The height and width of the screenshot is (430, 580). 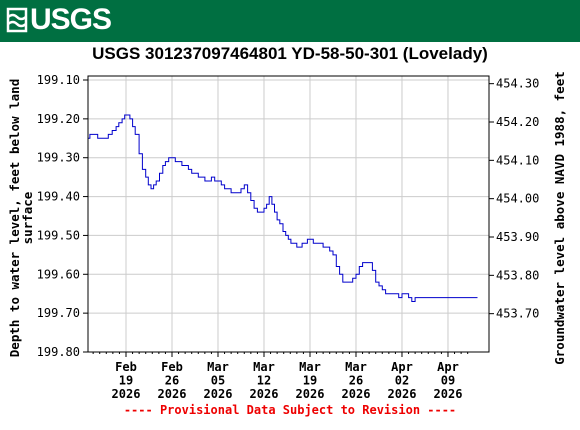 I want to click on y2-tick-label: 453.70, so click(x=517, y=314).